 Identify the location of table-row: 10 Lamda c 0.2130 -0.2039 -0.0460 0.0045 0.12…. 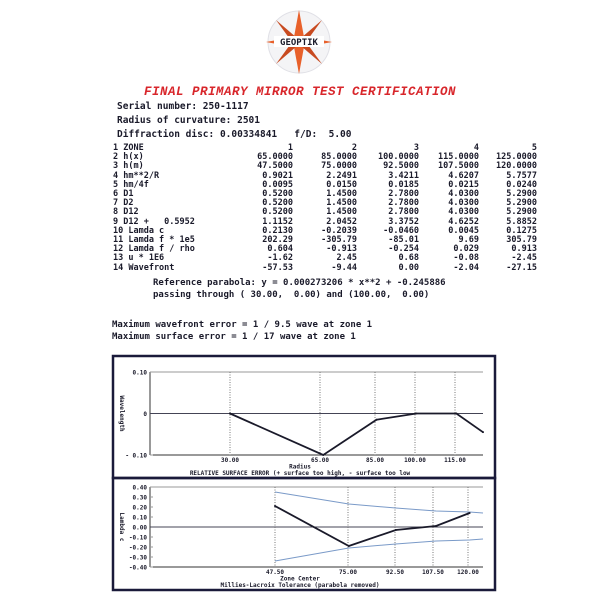
(325, 230).